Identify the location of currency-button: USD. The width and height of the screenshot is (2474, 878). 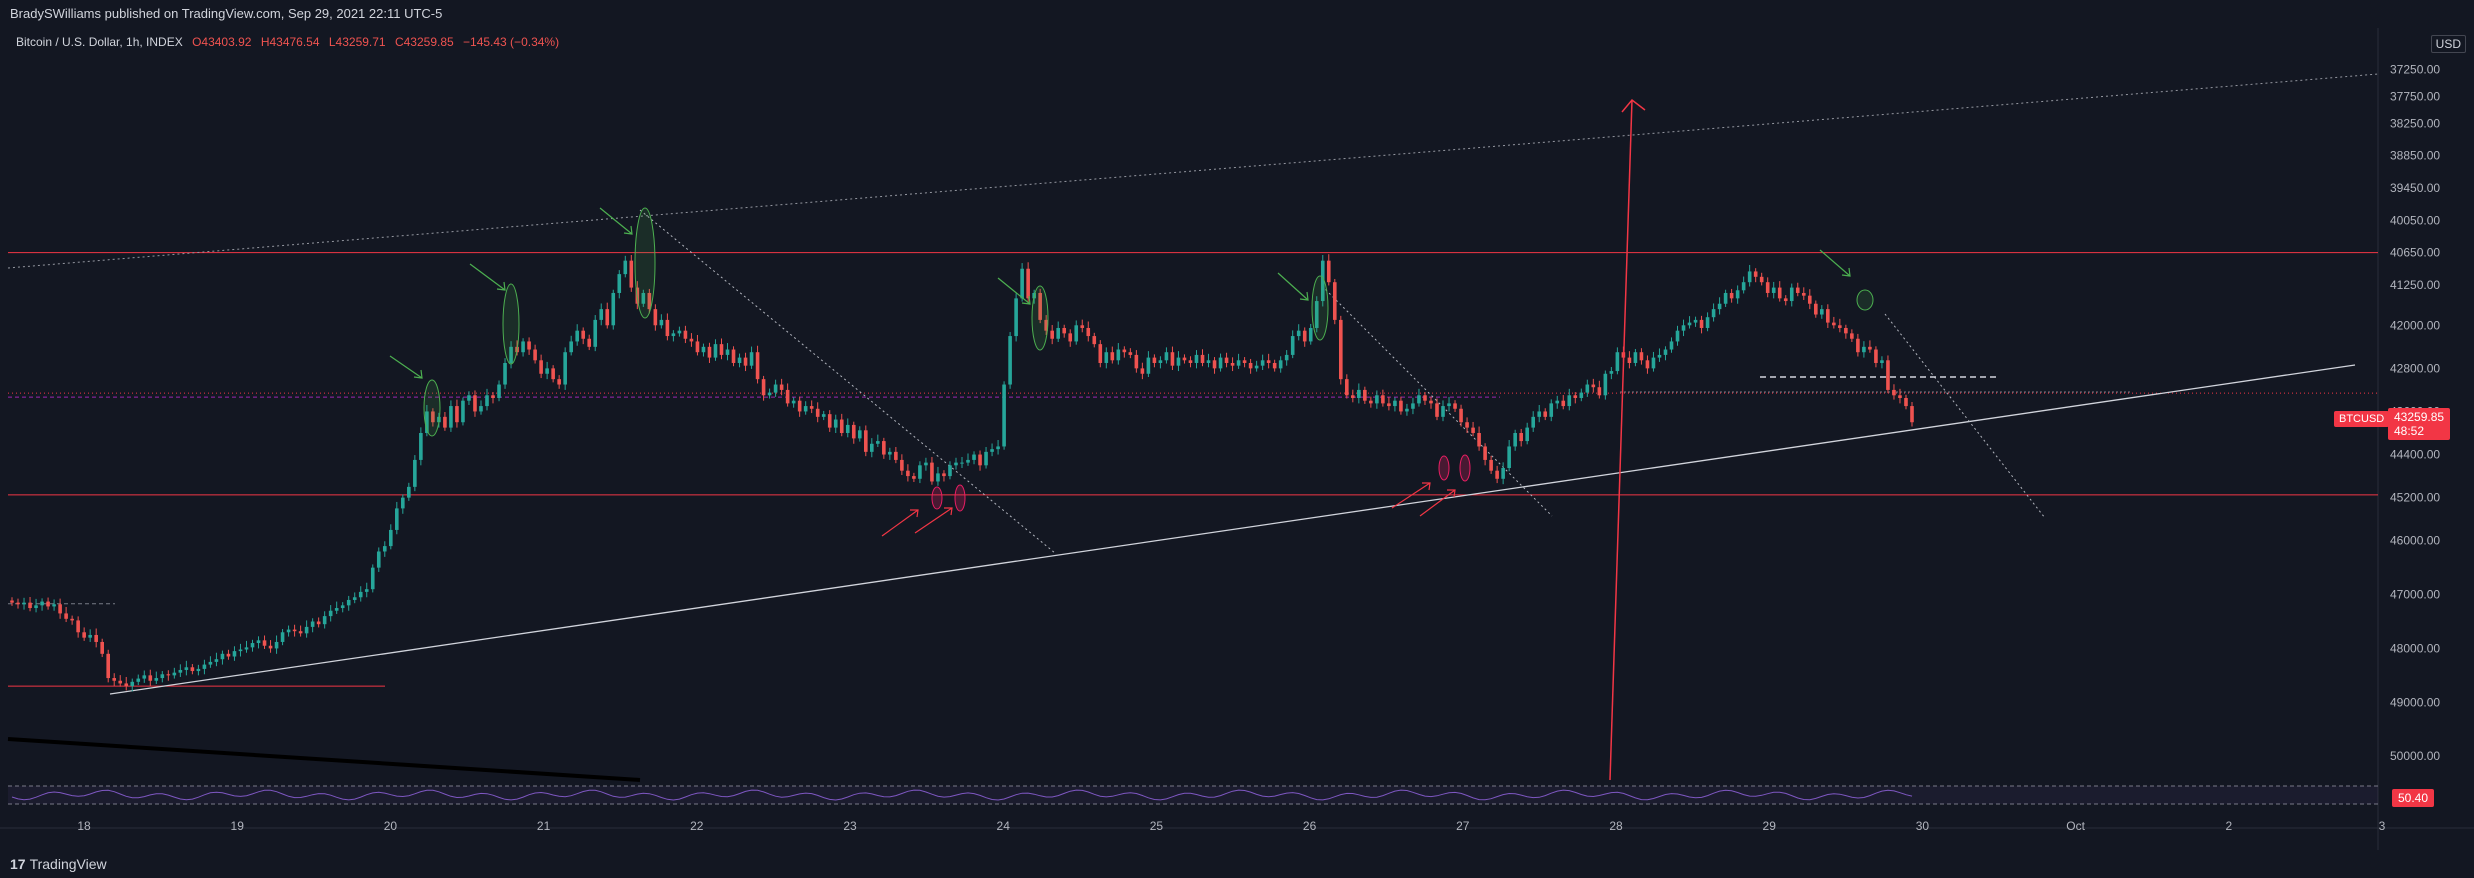
(2448, 44).